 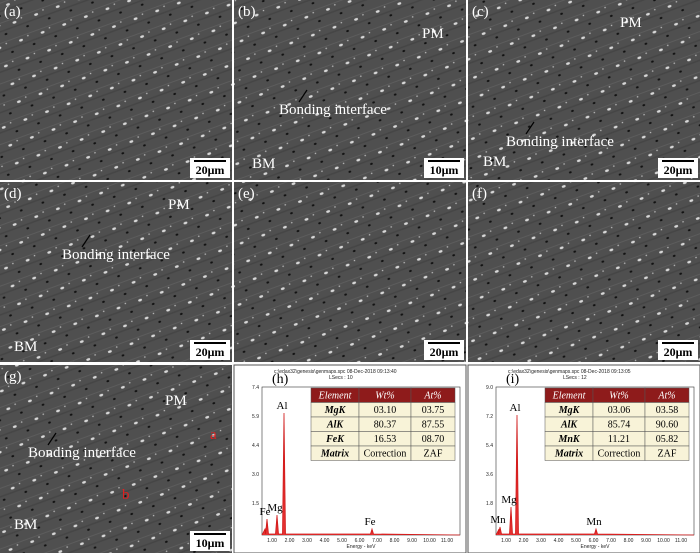 I want to click on table-text: 85.74, so click(x=619, y=425).